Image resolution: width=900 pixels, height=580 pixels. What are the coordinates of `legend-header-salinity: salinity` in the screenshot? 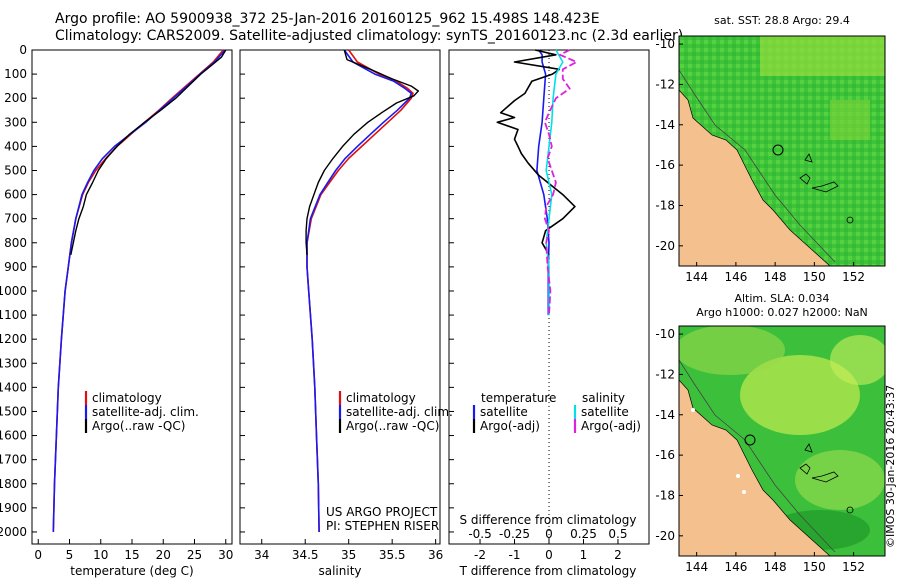 It's located at (603, 398).